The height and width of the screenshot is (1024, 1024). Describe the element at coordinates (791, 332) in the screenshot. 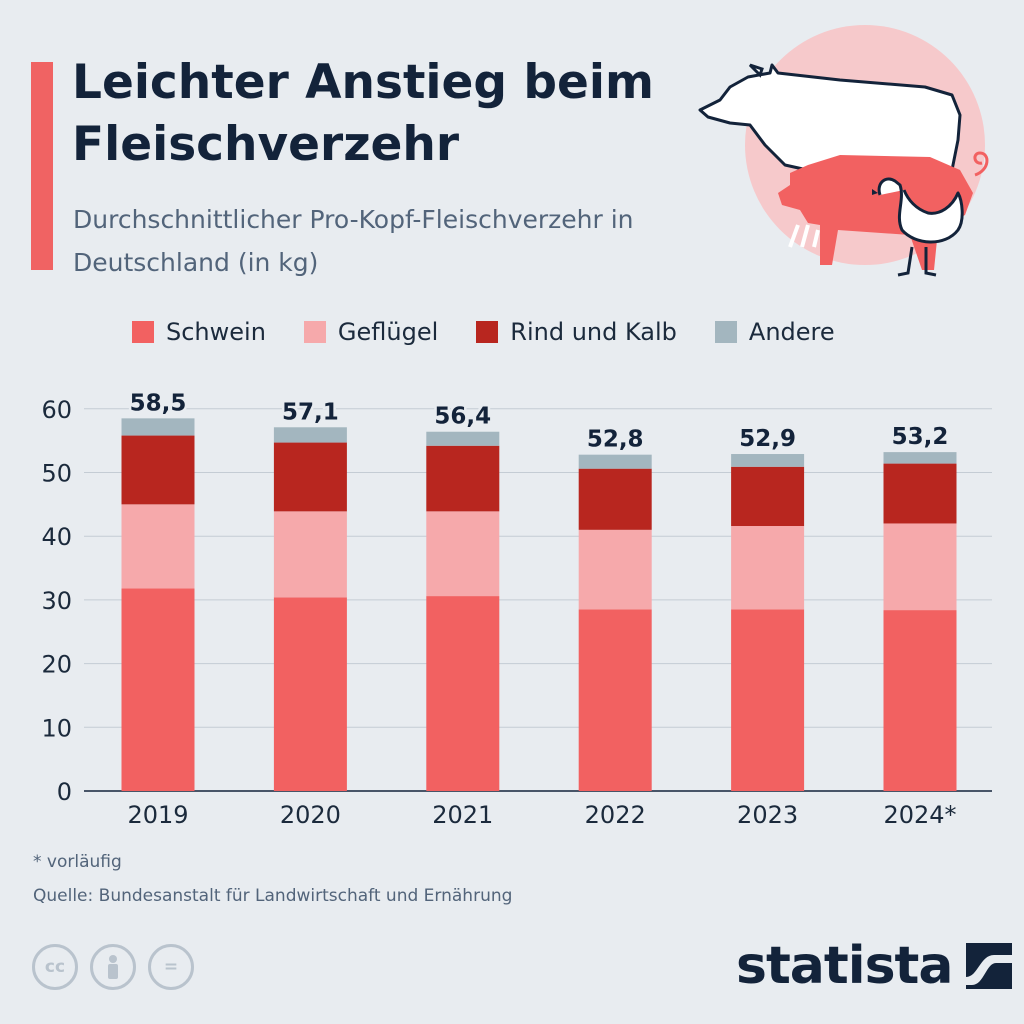

I see `legend-label: Andere` at that location.